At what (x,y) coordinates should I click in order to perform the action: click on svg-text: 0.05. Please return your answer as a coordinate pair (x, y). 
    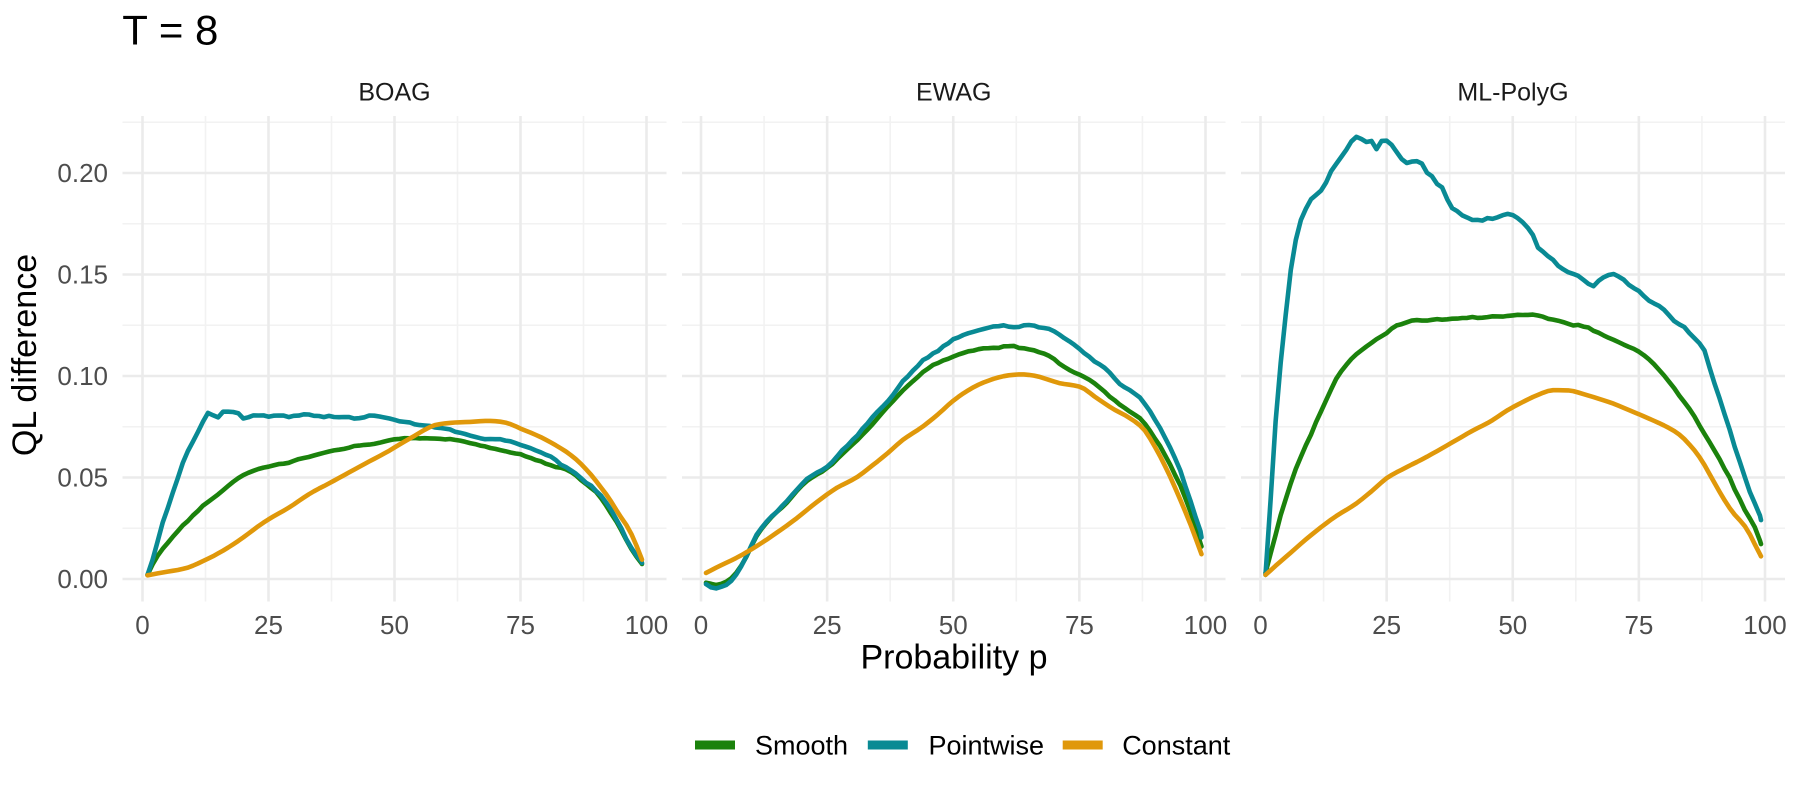
    Looking at the image, I should click on (82, 478).